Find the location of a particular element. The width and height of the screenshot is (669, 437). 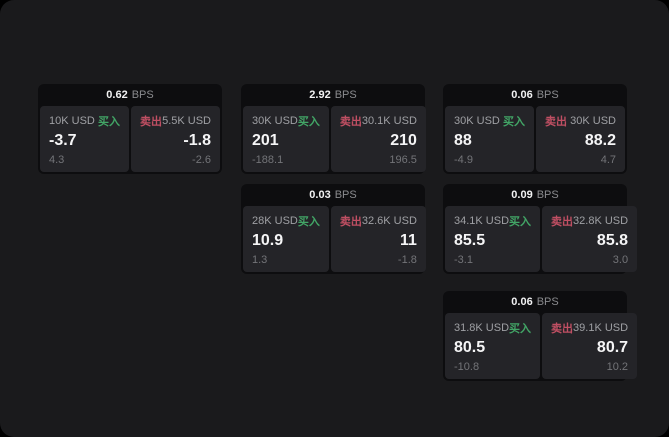

sell-sub-value: -1.8 is located at coordinates (407, 260).